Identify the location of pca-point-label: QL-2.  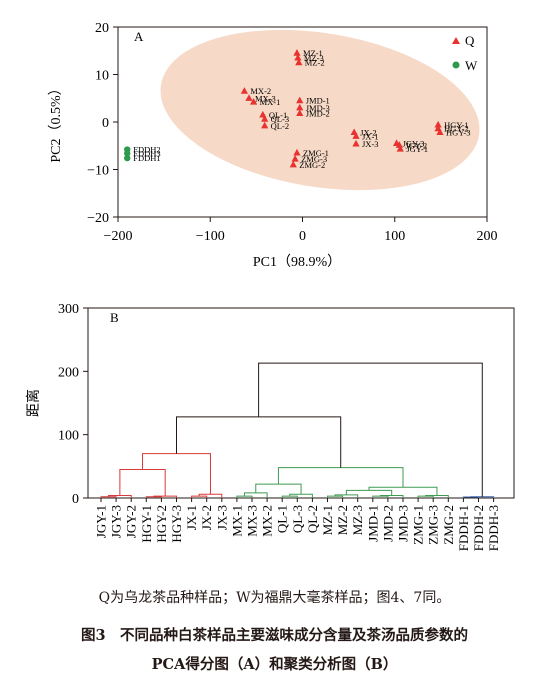
(280, 126).